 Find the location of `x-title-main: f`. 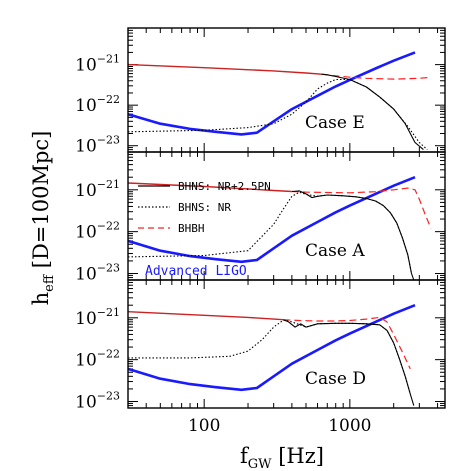

x-title-main: f is located at coordinates (245, 456).